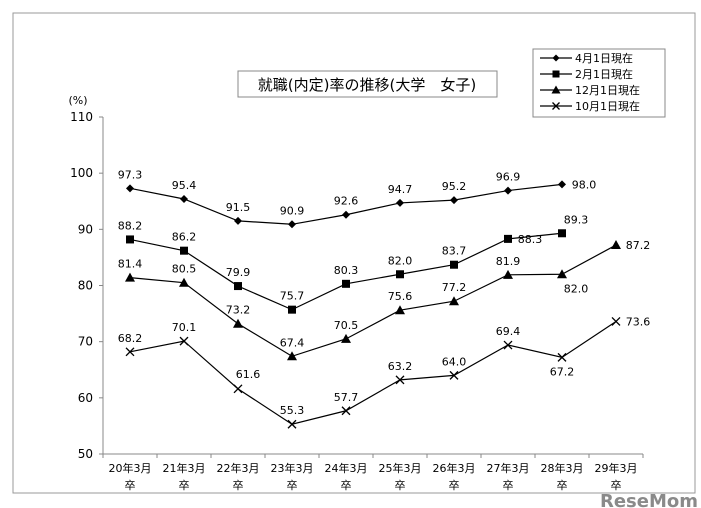  What do you see at coordinates (562, 371) in the screenshot?
I see `data-label: 67.2` at bounding box center [562, 371].